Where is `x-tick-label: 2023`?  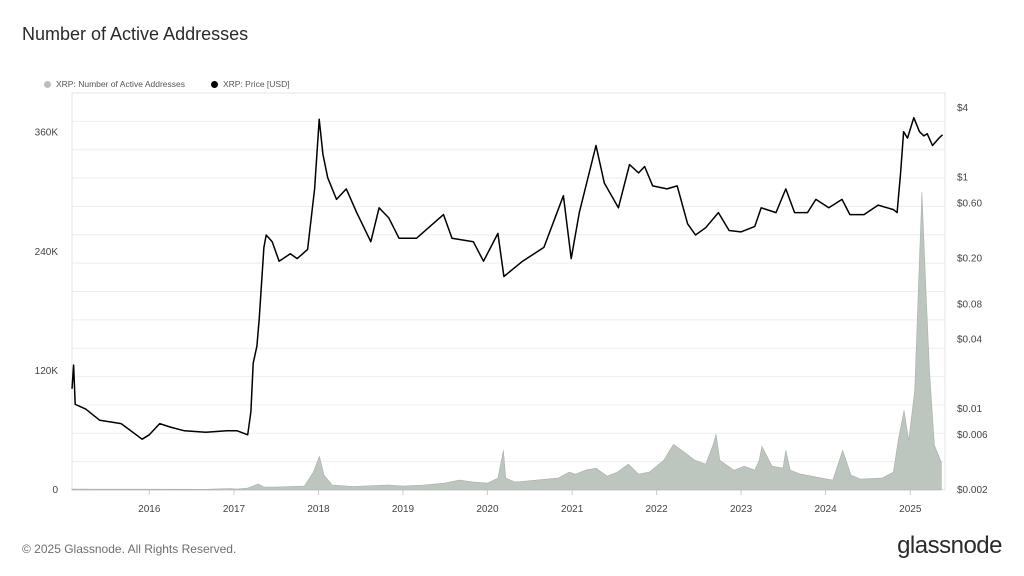 x-tick-label: 2023 is located at coordinates (741, 509).